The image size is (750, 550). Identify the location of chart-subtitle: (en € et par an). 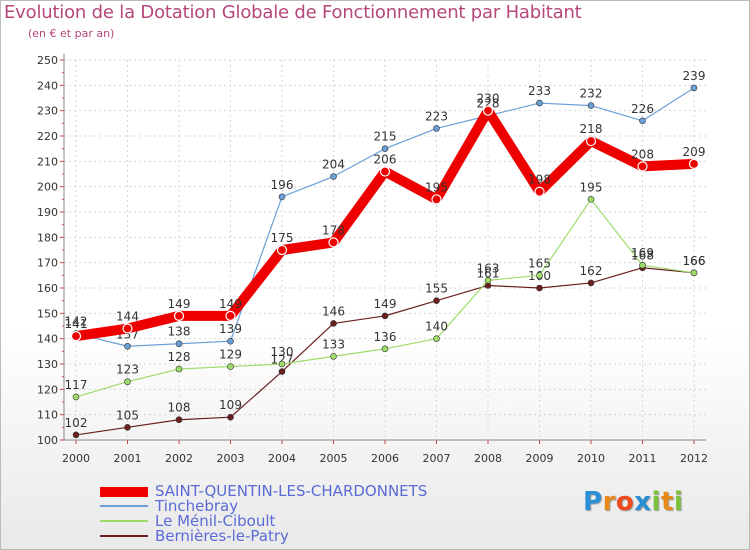
(71, 33).